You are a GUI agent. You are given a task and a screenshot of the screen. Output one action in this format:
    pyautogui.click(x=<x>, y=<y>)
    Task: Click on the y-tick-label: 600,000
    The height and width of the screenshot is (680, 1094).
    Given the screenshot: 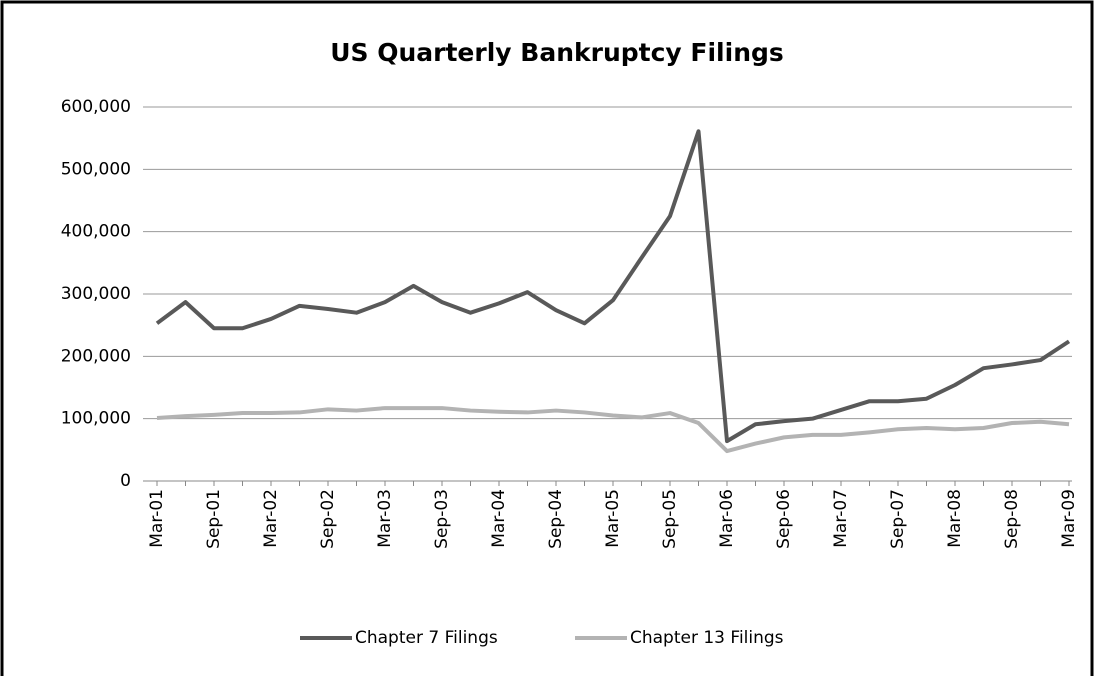 What is the action you would take?
    pyautogui.click(x=96, y=107)
    